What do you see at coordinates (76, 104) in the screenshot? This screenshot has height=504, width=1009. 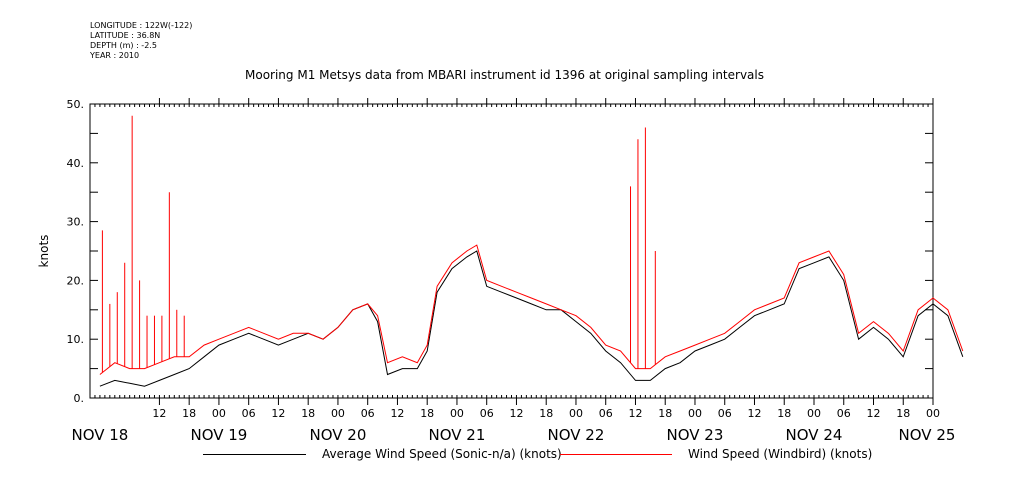 I see `y-tick-label: 50.` at bounding box center [76, 104].